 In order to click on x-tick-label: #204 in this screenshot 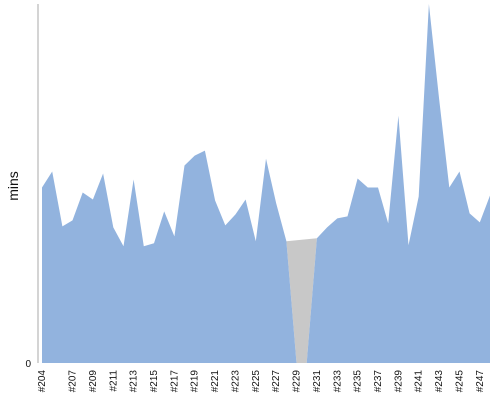, I will do `click(42, 381)`.